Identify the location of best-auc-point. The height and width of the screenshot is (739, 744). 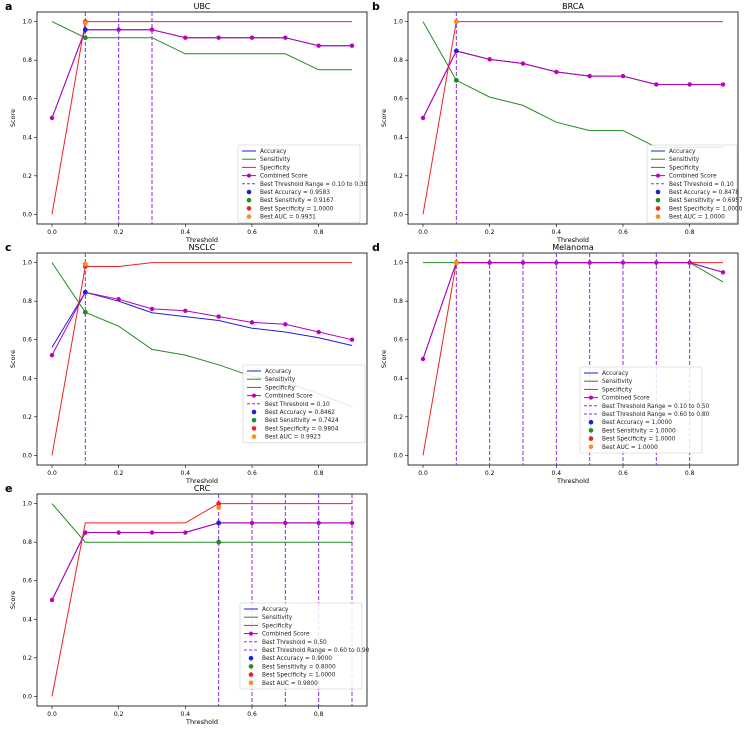
(219, 507).